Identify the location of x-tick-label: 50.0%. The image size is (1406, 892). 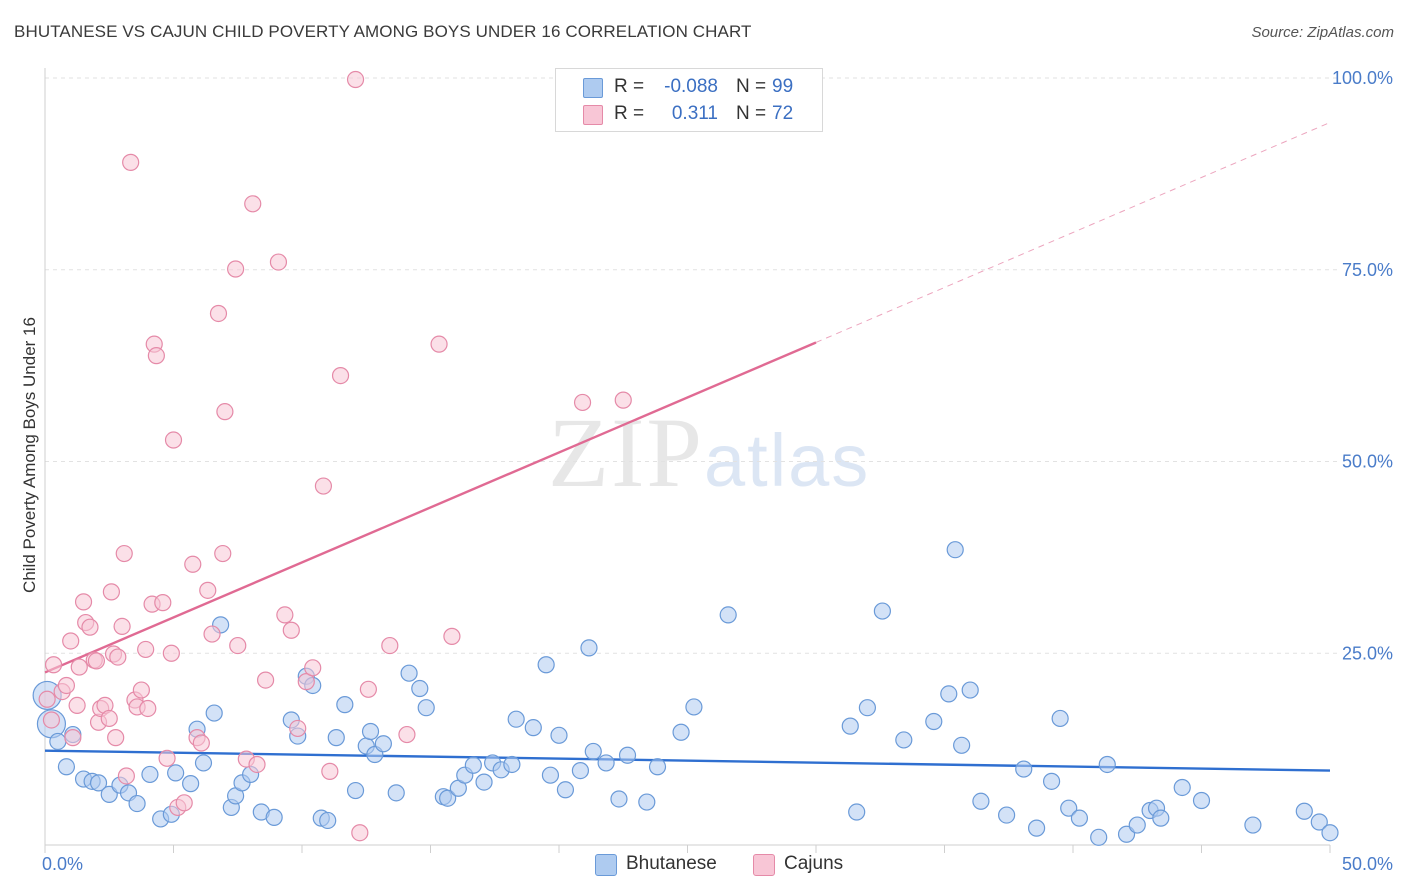
(1367, 864).